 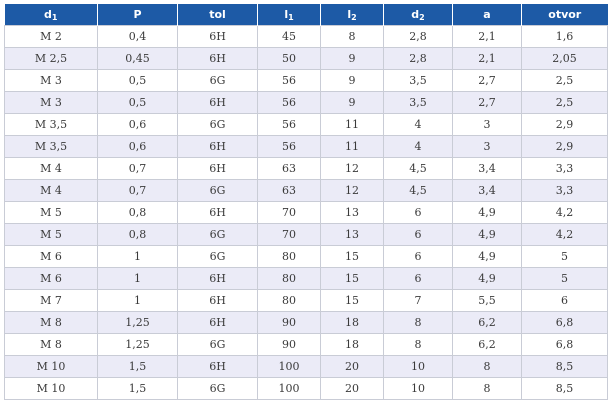 What do you see at coordinates (564, 212) in the screenshot?
I see `cell-otvor: 4,2` at bounding box center [564, 212].